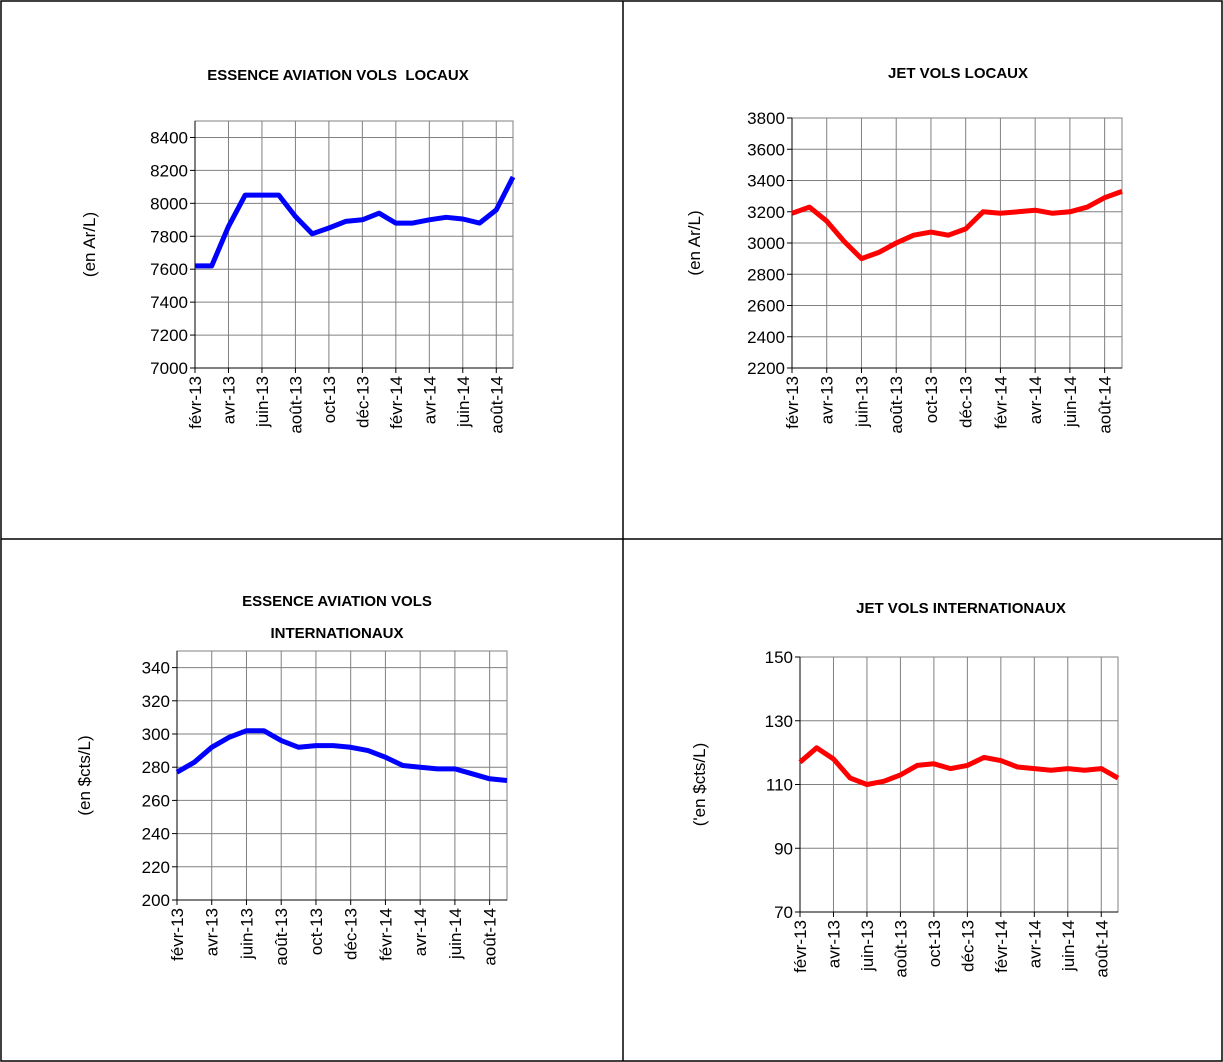 The height and width of the screenshot is (1062, 1223). I want to click on y-tick-label: 130, so click(779, 721).